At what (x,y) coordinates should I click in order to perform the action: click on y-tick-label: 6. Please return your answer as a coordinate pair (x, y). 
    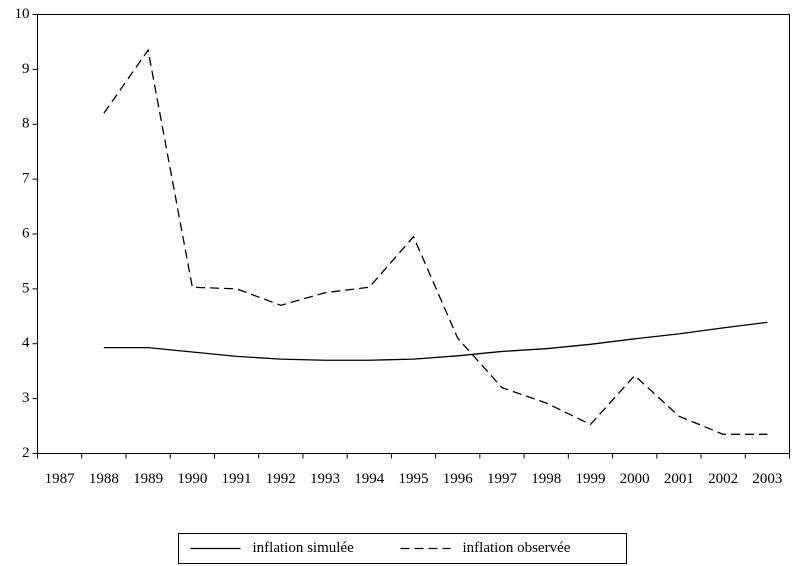
    Looking at the image, I should click on (26, 233).